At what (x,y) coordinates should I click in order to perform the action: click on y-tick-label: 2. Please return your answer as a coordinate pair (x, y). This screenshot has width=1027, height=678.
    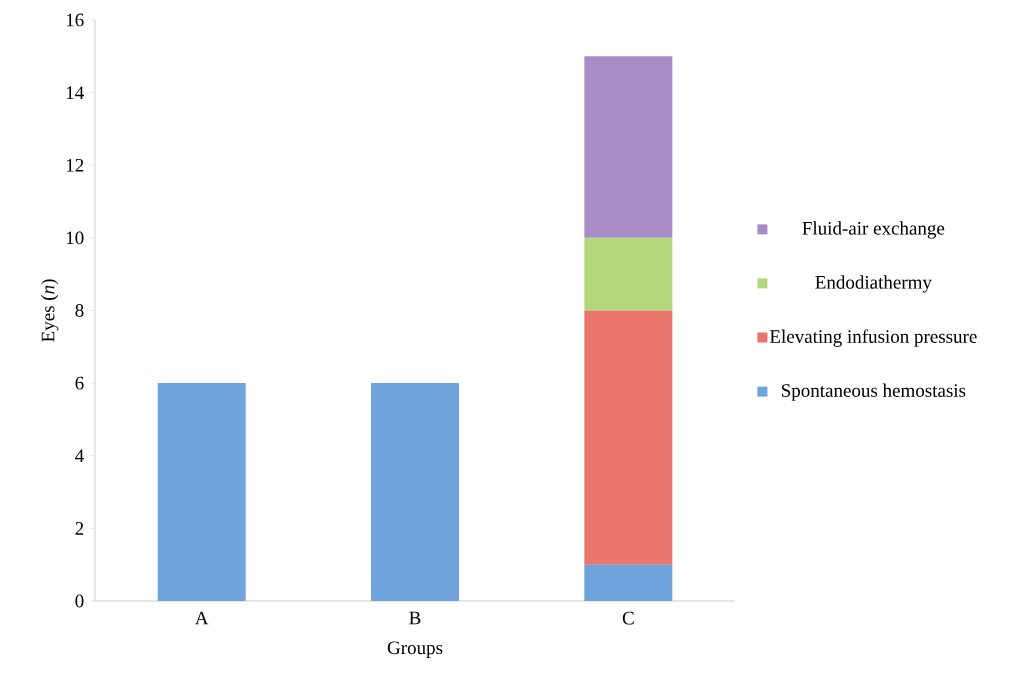
    Looking at the image, I should click on (79, 528).